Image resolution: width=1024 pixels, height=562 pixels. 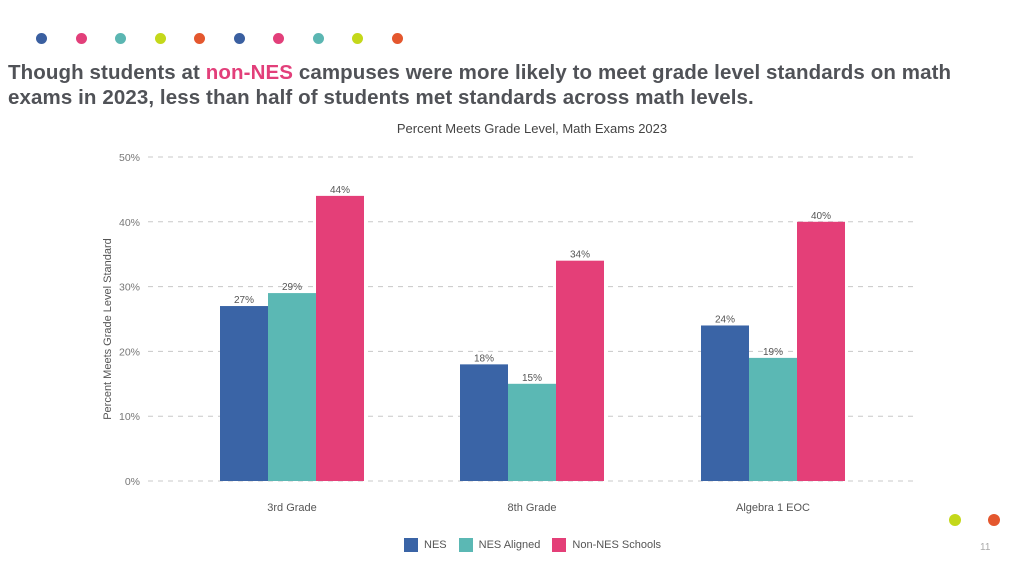 I want to click on legend-item: NES Aligned, so click(x=499, y=545).